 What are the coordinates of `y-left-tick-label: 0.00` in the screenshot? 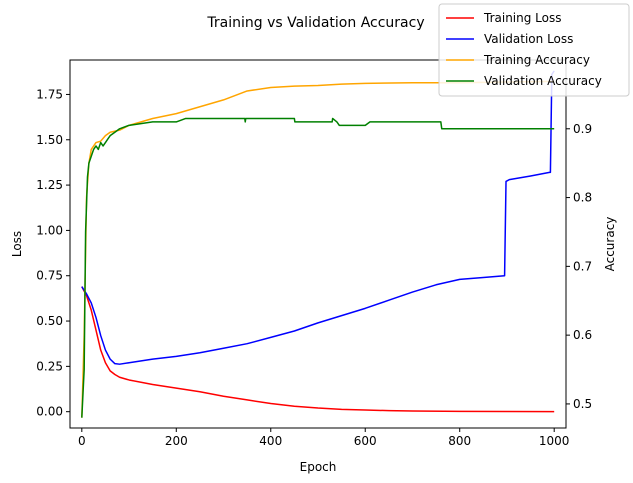 It's located at (49, 412).